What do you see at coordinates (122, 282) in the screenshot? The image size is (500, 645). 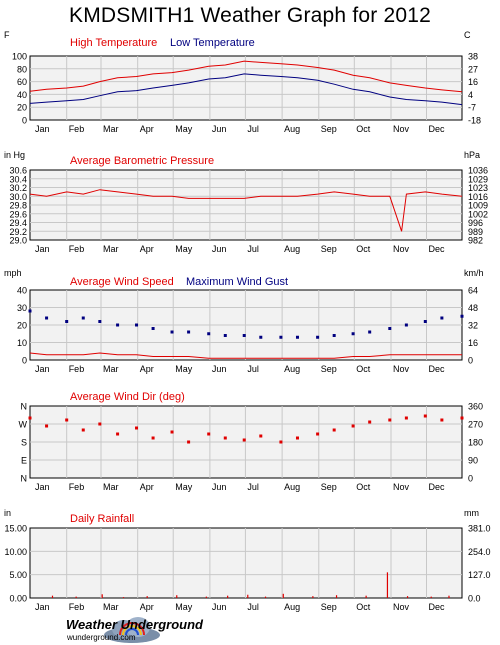 I see `legend-avg-wind: Average Wind Speed` at bounding box center [122, 282].